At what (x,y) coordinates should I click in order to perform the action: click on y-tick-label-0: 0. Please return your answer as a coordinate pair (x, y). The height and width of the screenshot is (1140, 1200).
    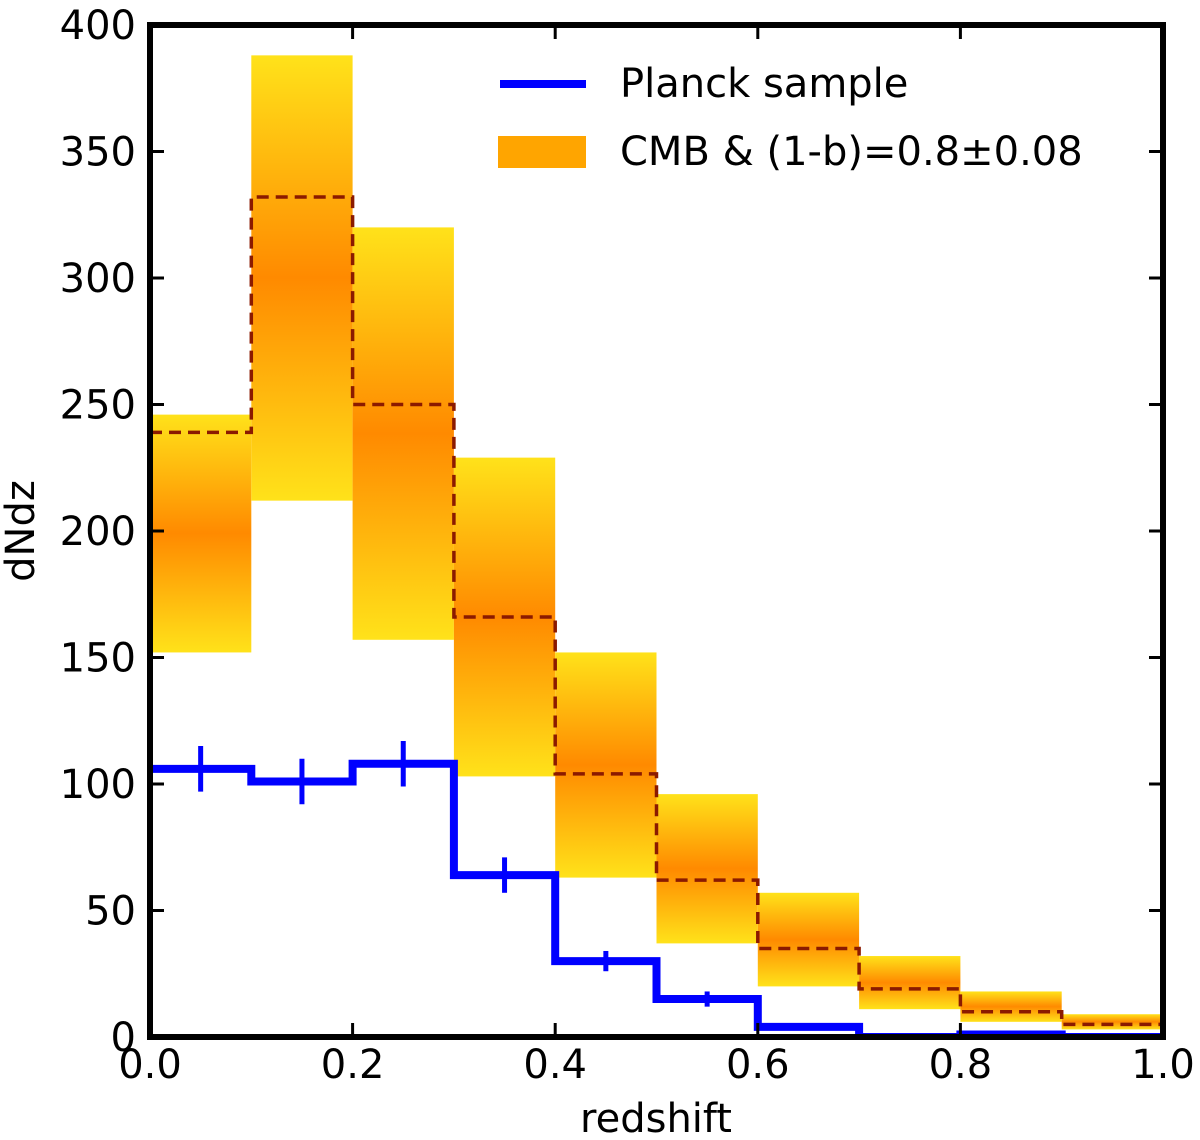
    Looking at the image, I should click on (123, 1038).